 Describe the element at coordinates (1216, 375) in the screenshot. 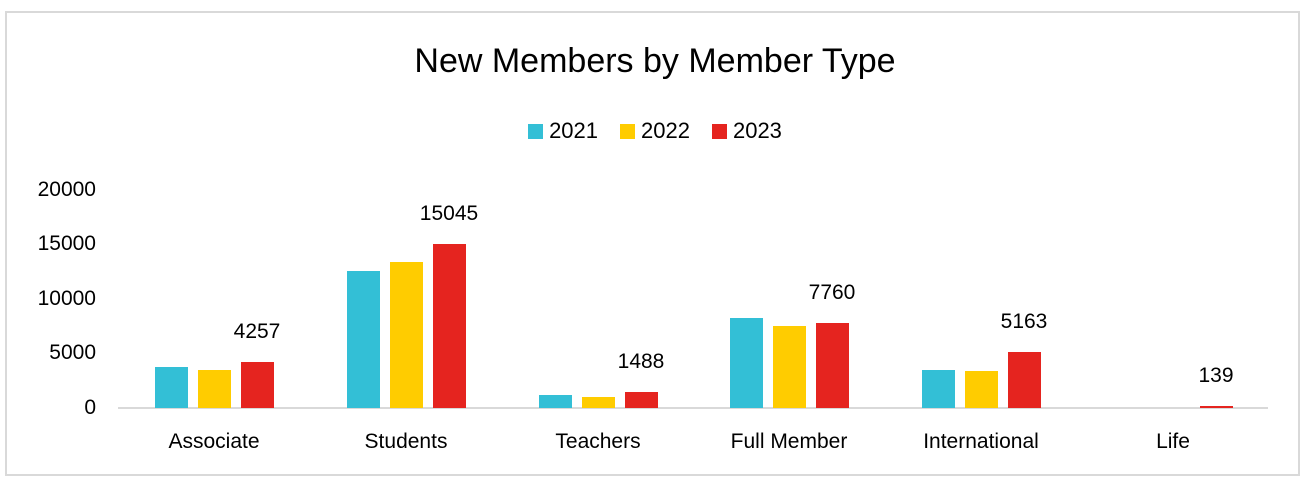

I see `data-label: 139` at that location.